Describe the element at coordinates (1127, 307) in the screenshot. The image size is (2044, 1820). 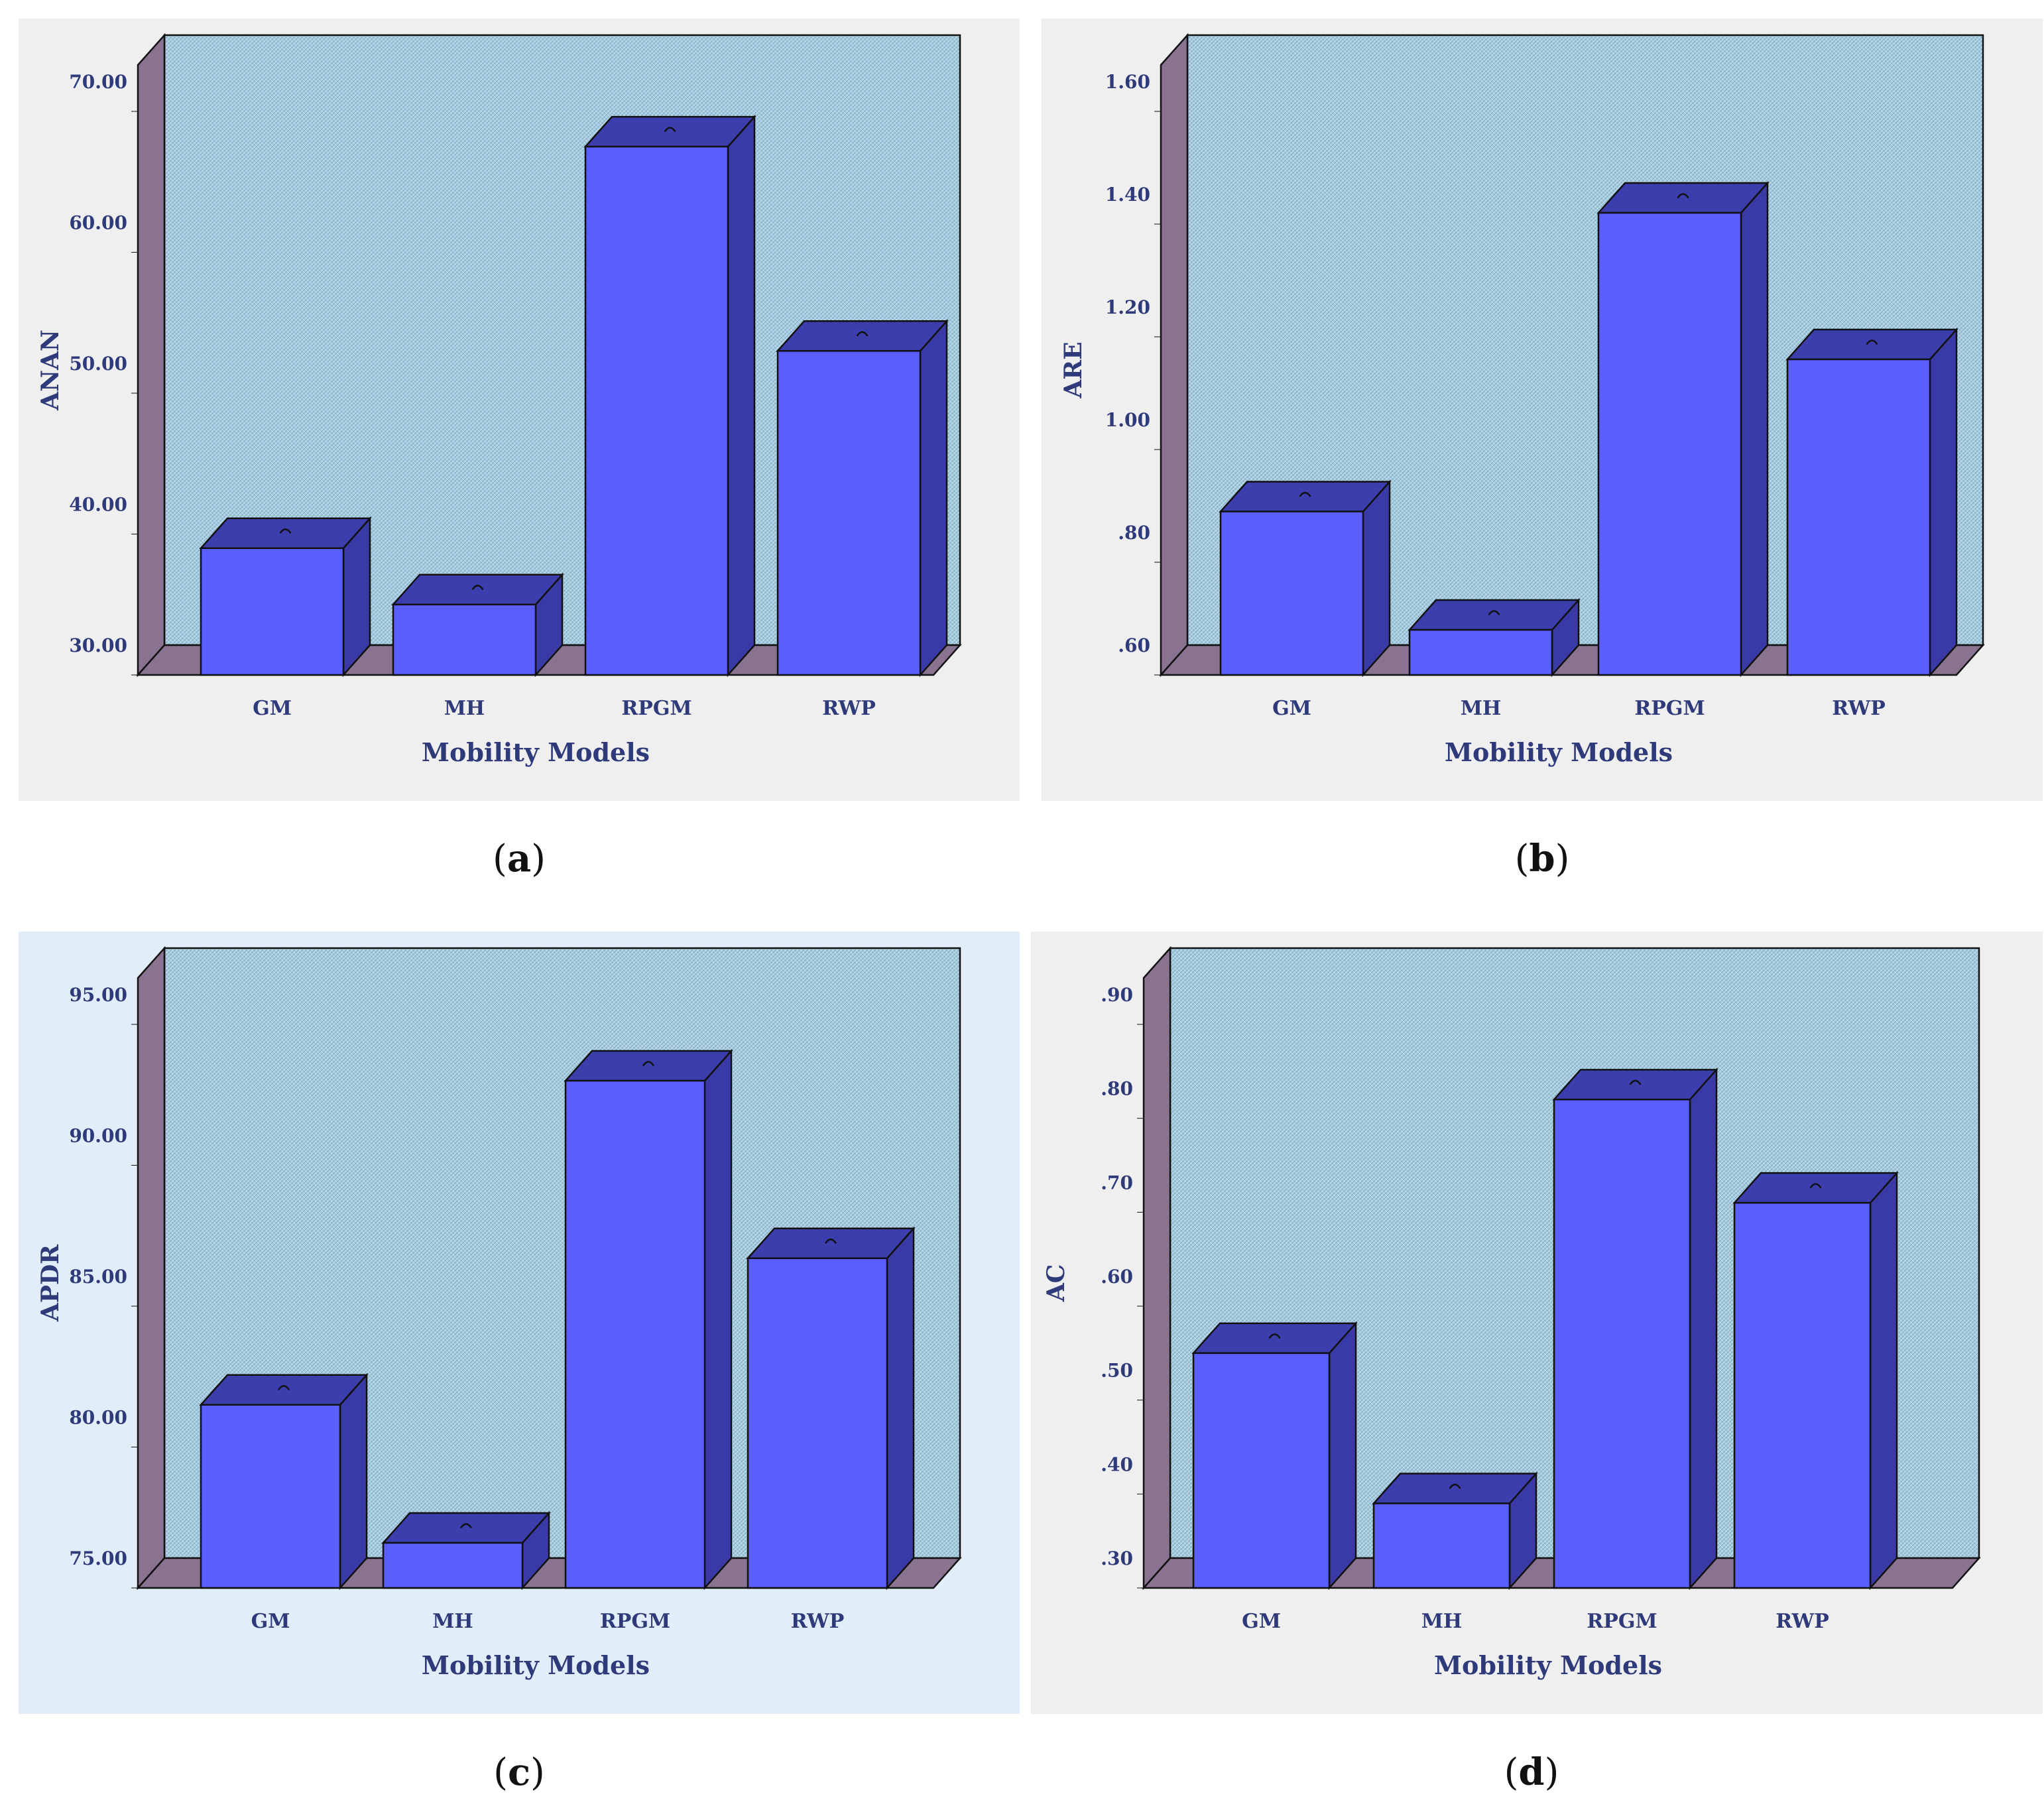
I see `y-tick-label: 1.20` at that location.